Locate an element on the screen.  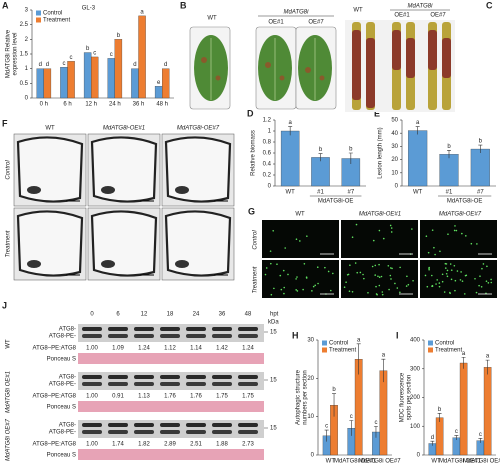
column-label: MdATG8i-OE#7 is located at coordinates (198, 129).